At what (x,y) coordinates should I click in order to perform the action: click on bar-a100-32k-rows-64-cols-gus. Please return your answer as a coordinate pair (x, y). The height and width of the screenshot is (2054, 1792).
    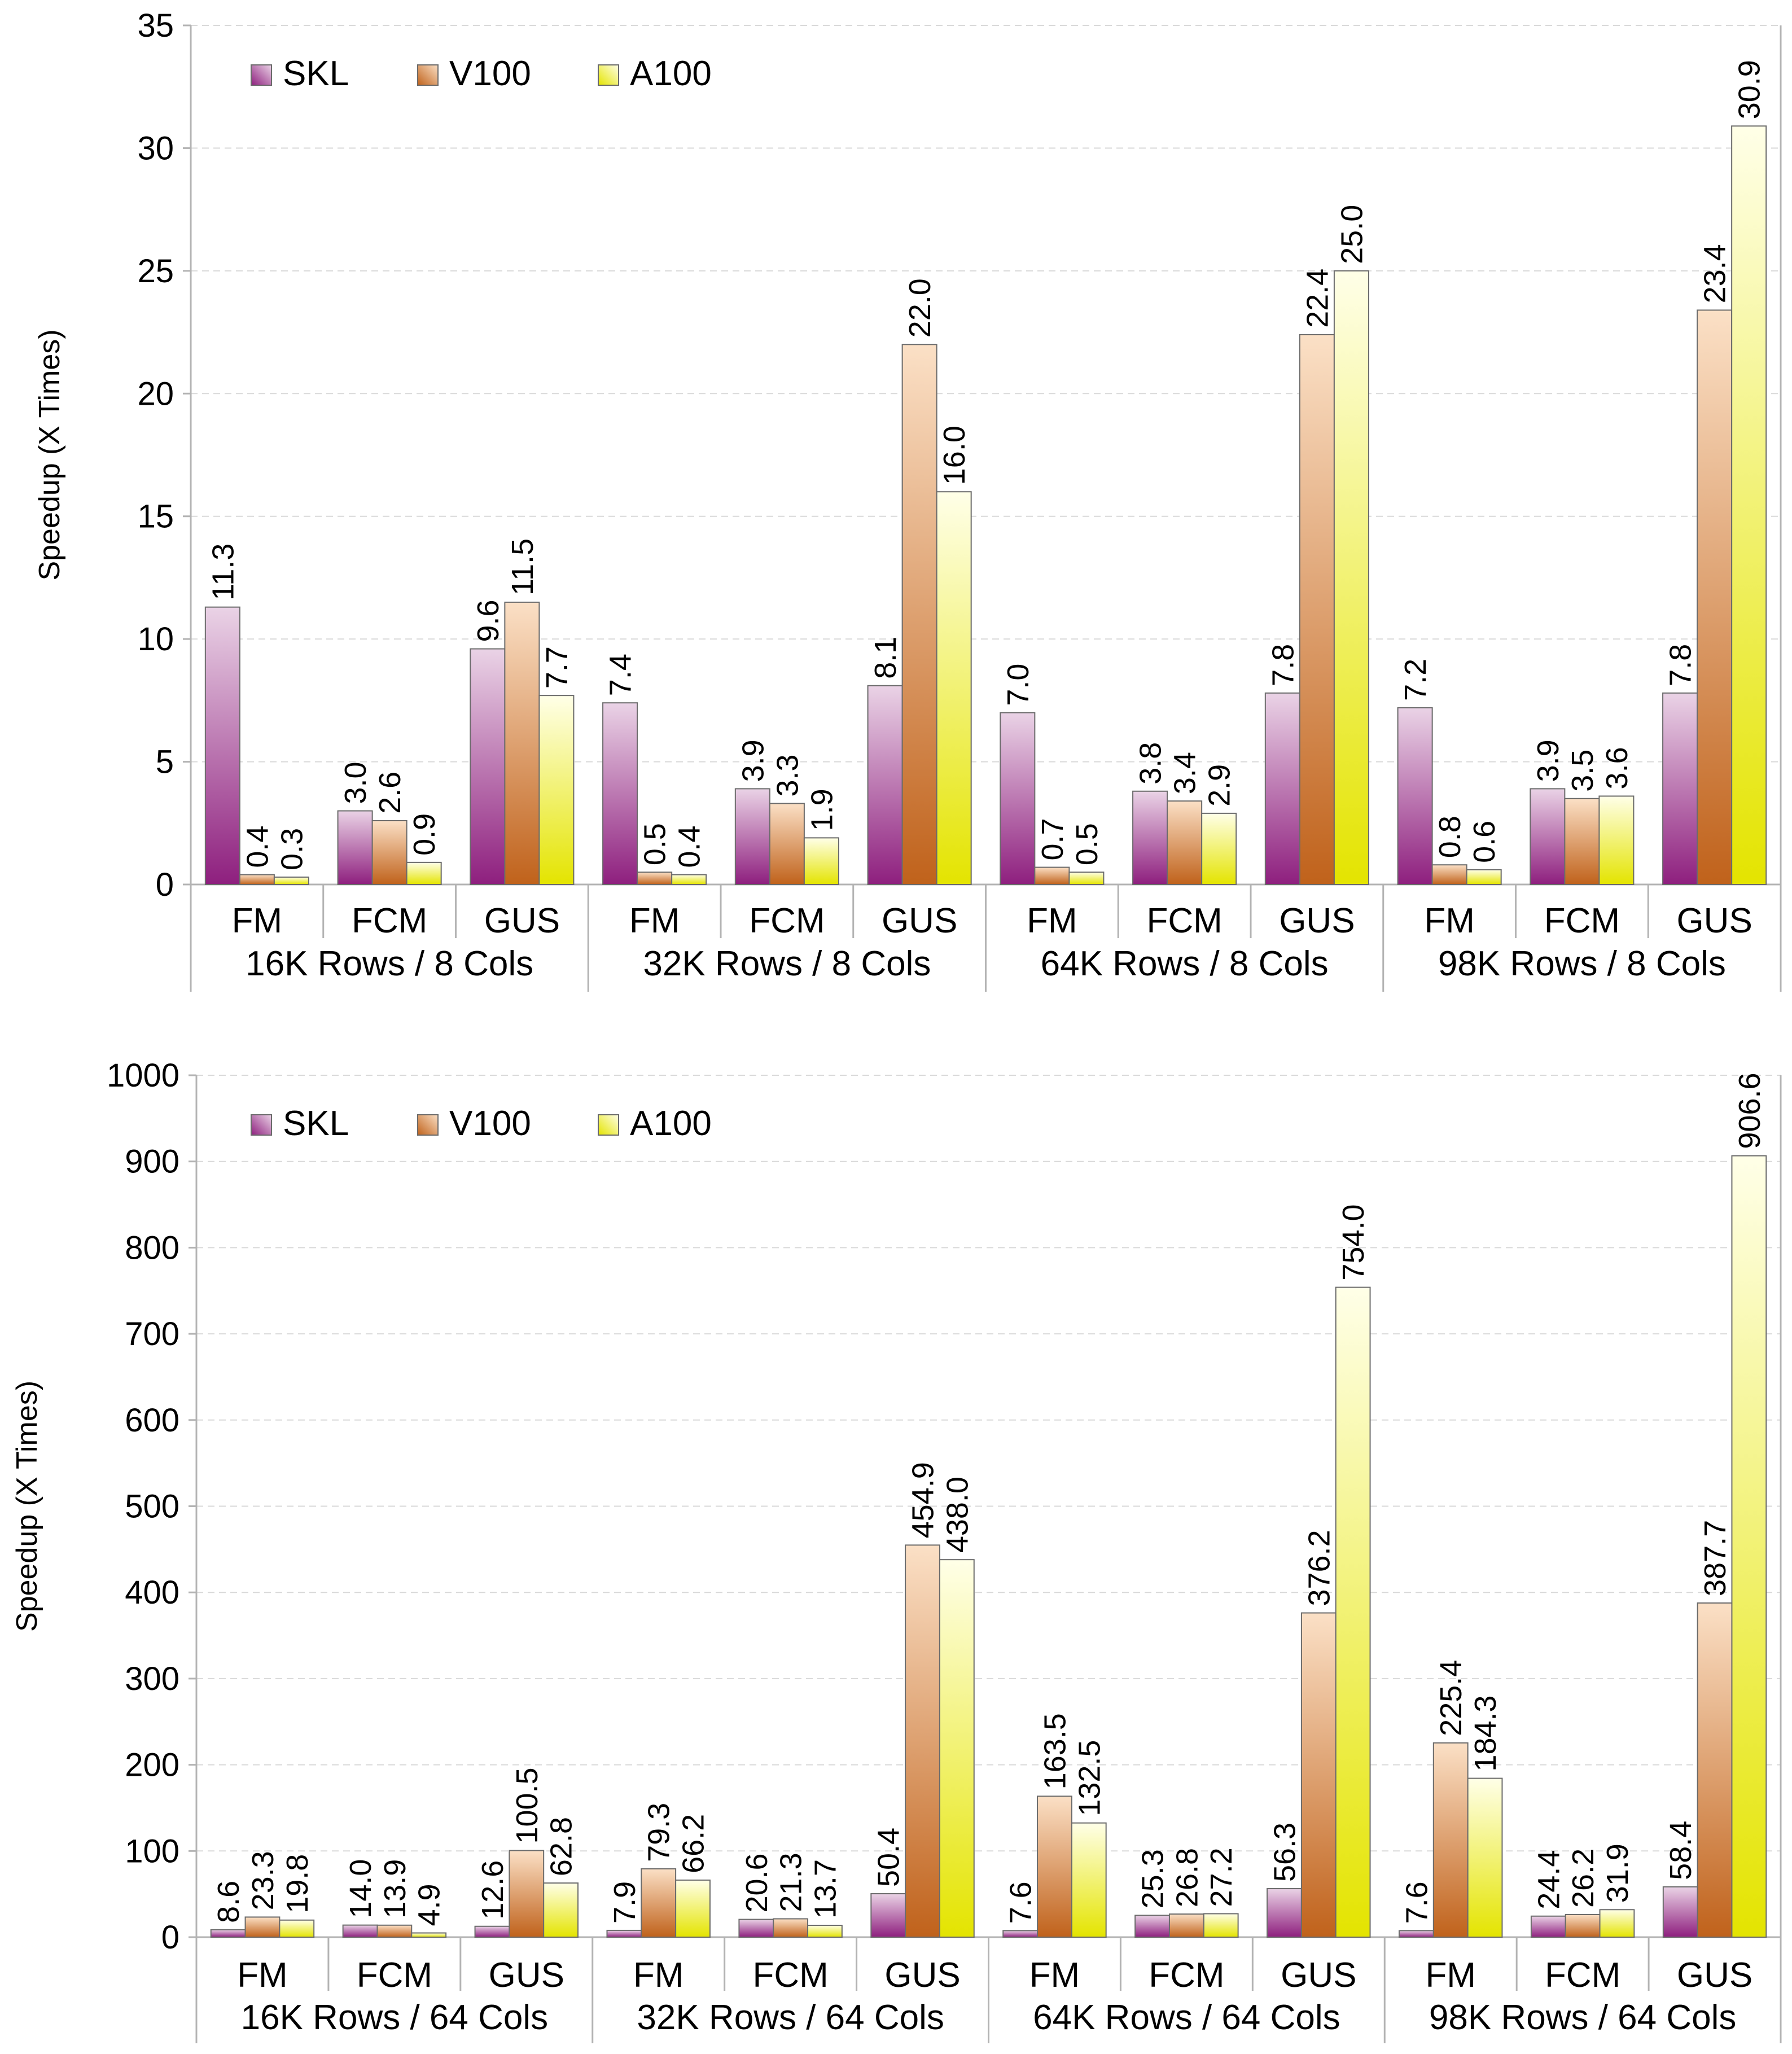
    Looking at the image, I should click on (957, 1748).